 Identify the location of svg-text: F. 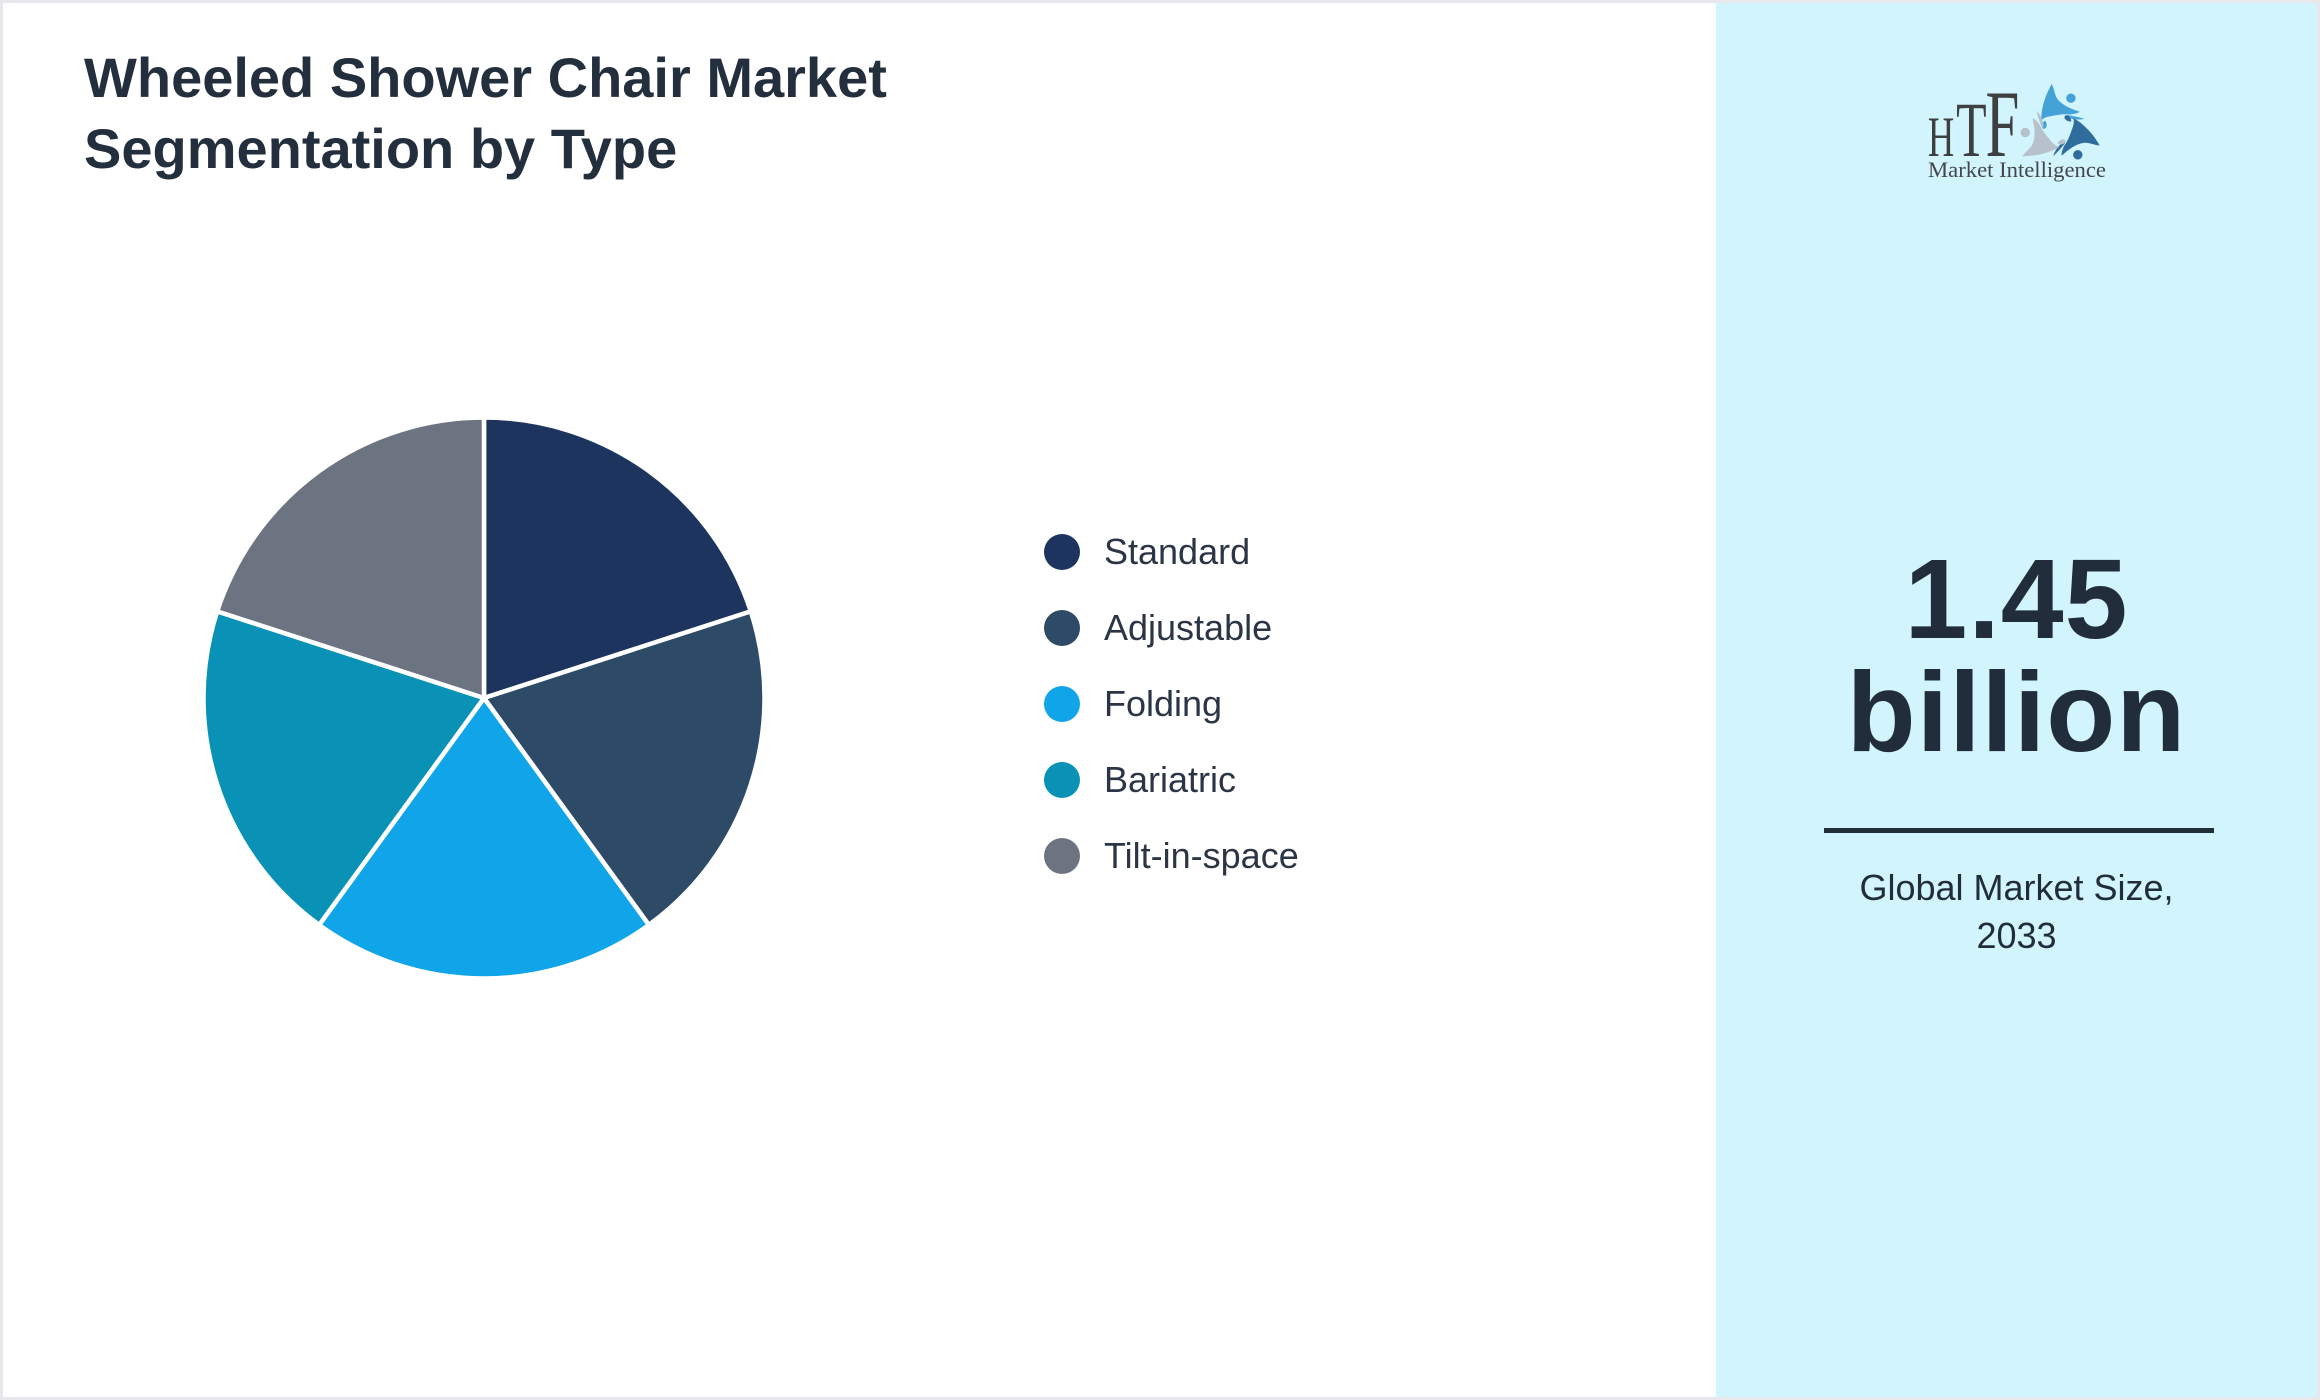
(2003, 125).